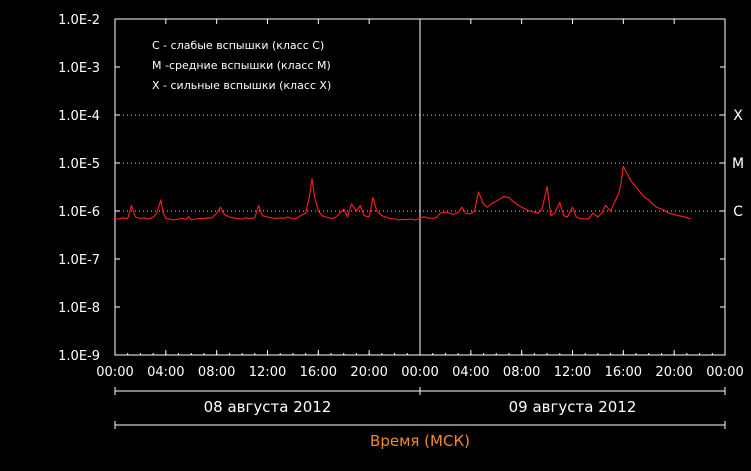 The image size is (751, 471). What do you see at coordinates (241, 85) in the screenshot?
I see `legend-entry: X - сильные вспышки (класс X)` at bounding box center [241, 85].